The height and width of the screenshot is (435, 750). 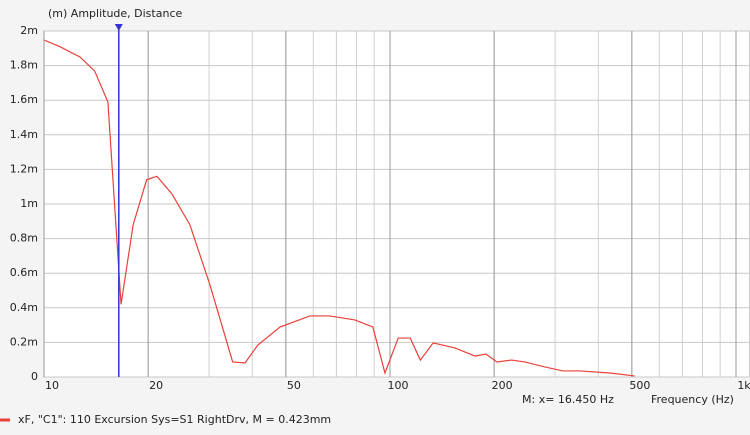 I want to click on x-tick-label: 50, so click(x=294, y=385).